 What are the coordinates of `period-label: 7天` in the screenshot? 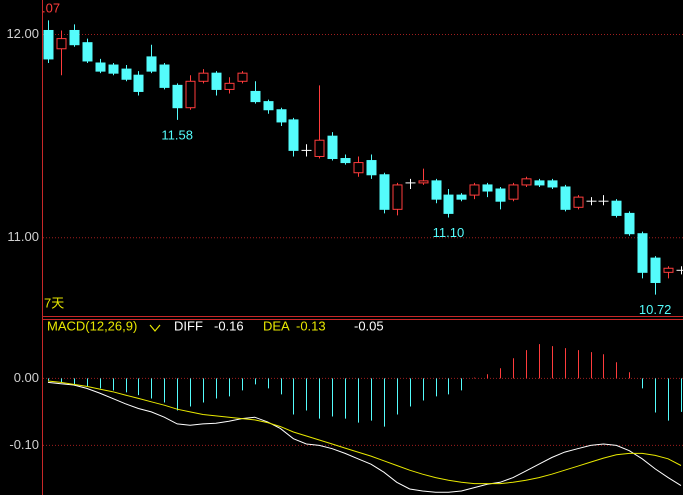 It's located at (54, 302).